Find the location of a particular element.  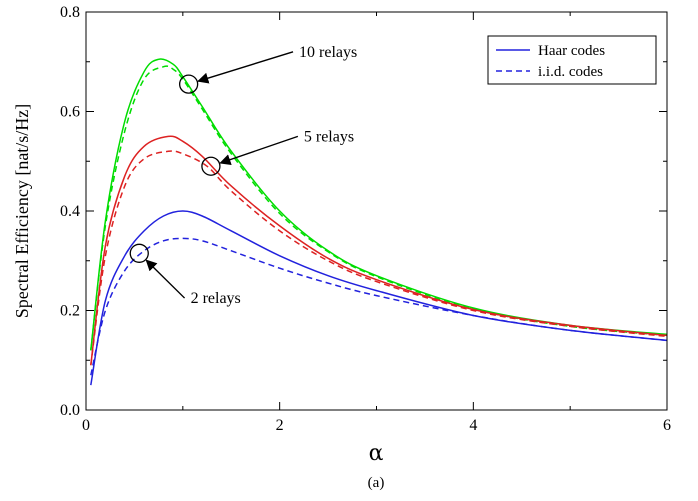

legend-label-iid: i.i.d. codes is located at coordinates (570, 72).